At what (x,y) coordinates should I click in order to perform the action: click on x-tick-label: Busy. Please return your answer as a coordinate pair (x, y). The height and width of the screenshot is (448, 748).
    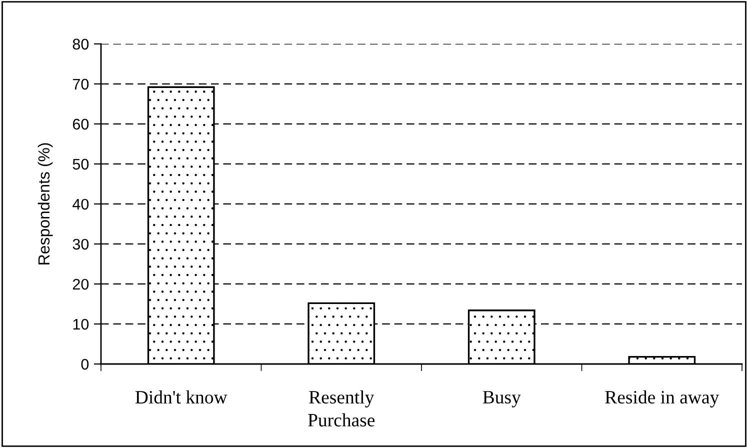
    Looking at the image, I should click on (501, 399).